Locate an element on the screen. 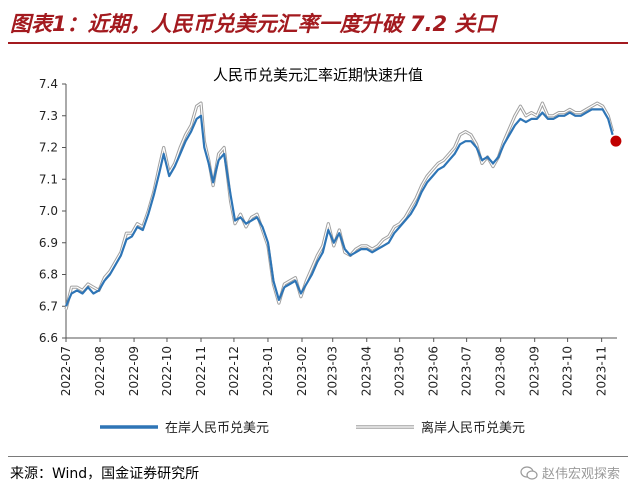 This screenshot has height=500, width=636. y-tick-label: 7.3 is located at coordinates (48, 116).